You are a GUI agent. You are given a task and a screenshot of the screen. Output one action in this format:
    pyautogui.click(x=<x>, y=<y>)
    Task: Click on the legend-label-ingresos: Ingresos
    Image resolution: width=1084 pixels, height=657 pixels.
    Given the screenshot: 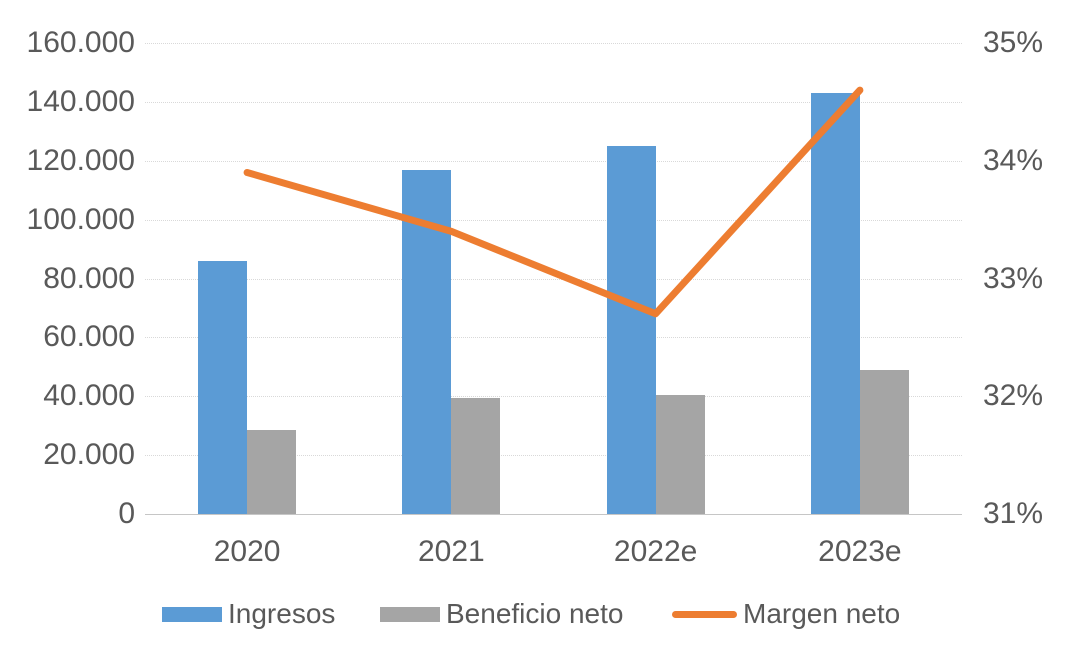 What is the action you would take?
    pyautogui.click(x=282, y=613)
    